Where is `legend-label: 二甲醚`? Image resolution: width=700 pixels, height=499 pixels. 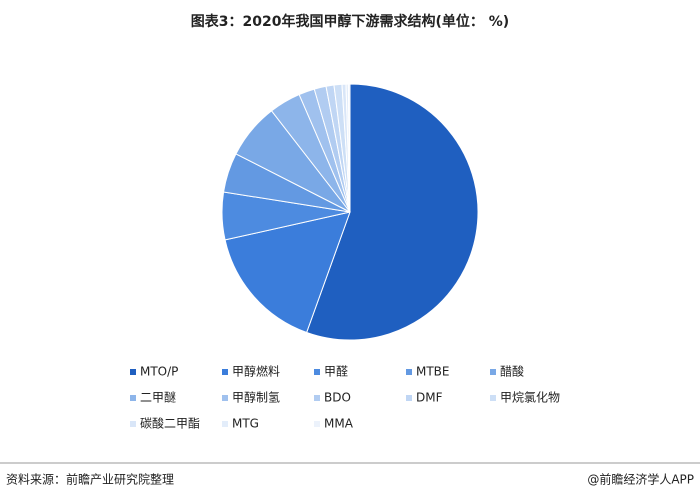 legend-label: 二甲醚 is located at coordinates (158, 398).